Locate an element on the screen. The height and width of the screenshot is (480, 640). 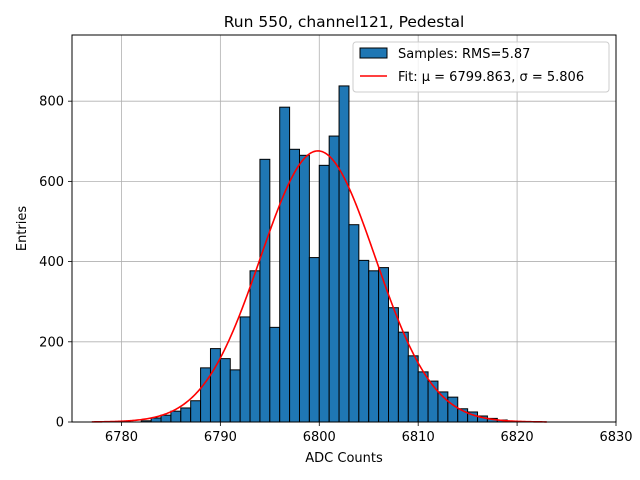
y-tick-label-3: 600 is located at coordinates (51, 182).